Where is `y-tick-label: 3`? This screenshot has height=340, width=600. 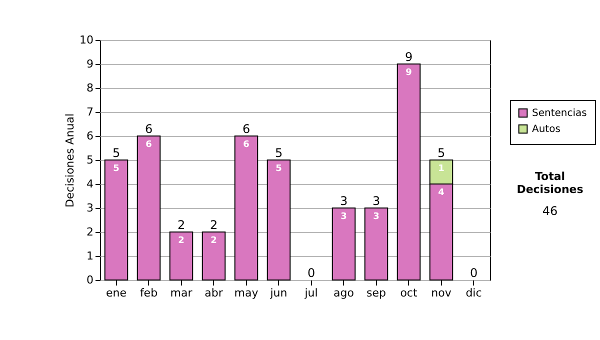
y-tick-label: 3 is located at coordinates (90, 208).